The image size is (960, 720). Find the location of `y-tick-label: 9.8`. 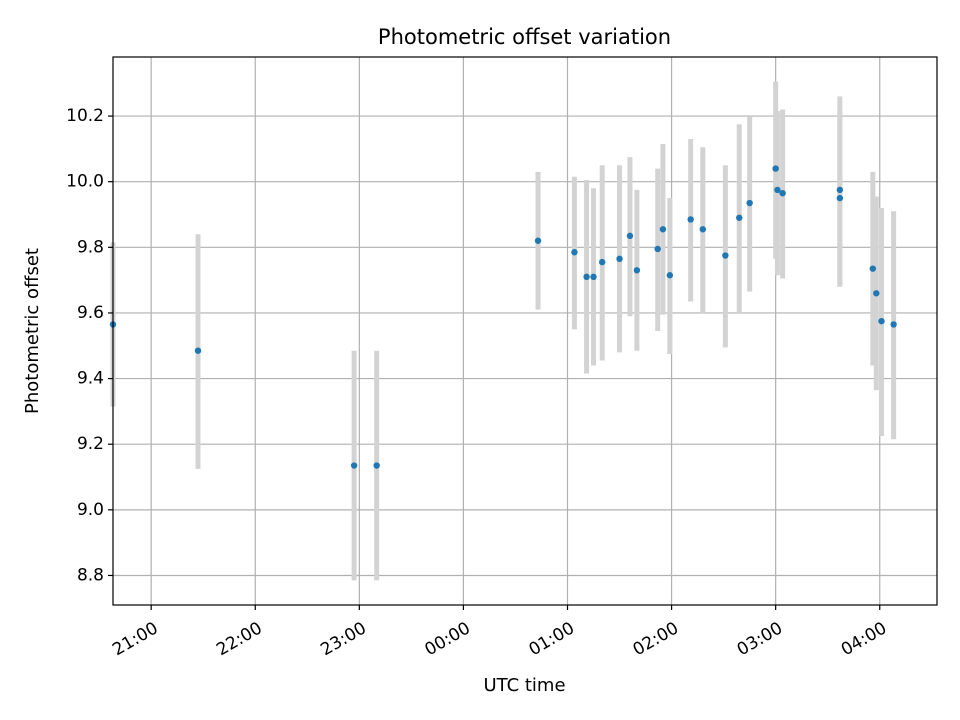

y-tick-label: 9.8 is located at coordinates (90, 247).